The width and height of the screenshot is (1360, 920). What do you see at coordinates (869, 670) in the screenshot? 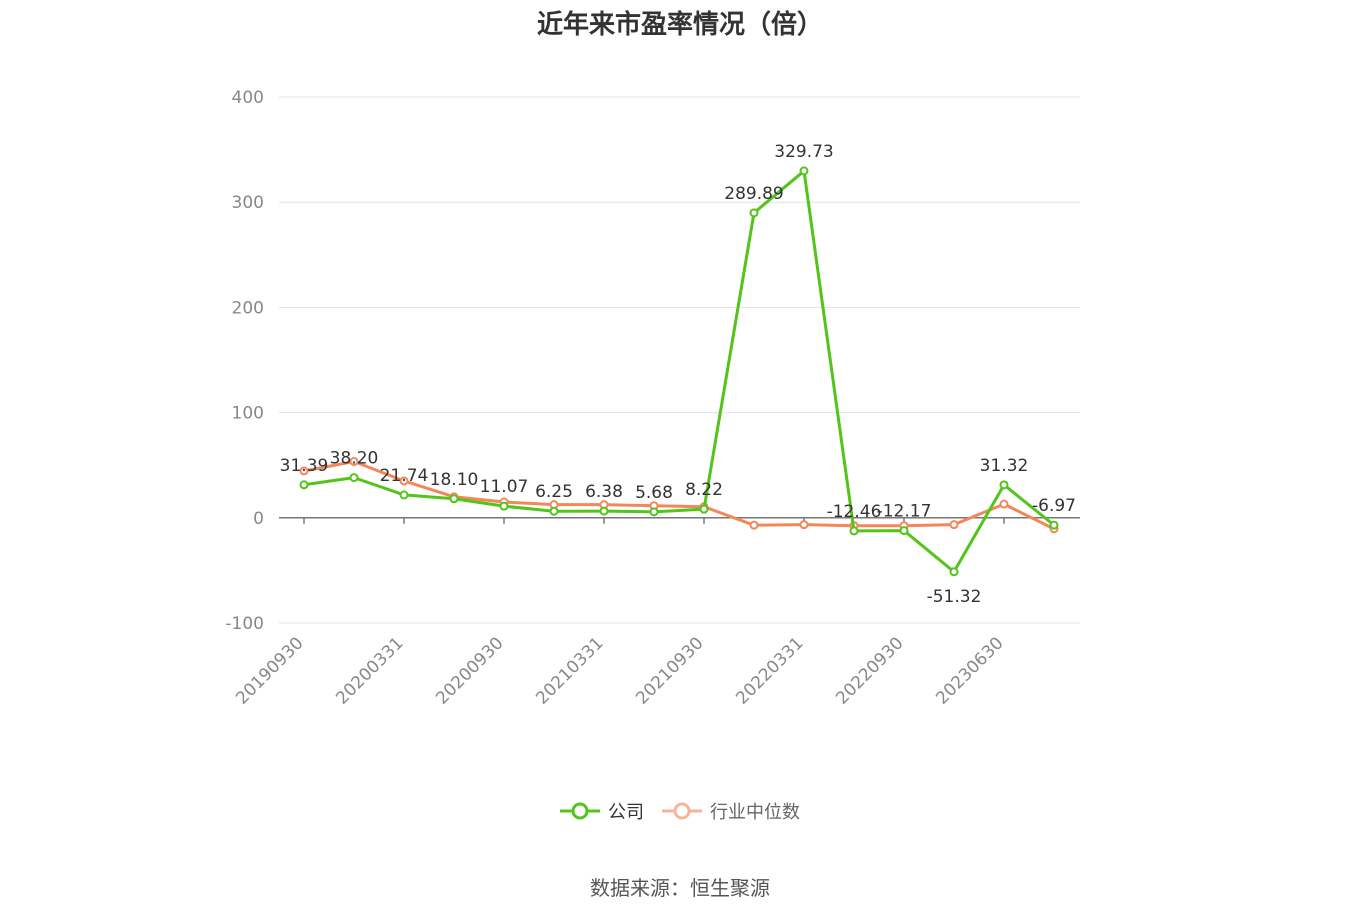
I see `x-tick-label: 20220930` at bounding box center [869, 670].